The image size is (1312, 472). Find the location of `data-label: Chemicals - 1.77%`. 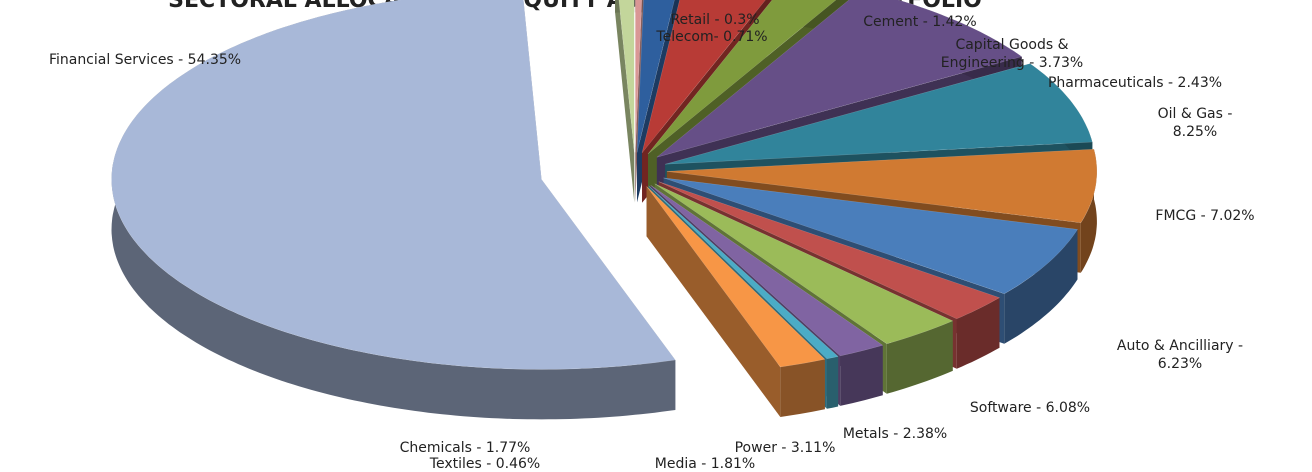

data-label: Chemicals - 1.77% is located at coordinates (465, 448).